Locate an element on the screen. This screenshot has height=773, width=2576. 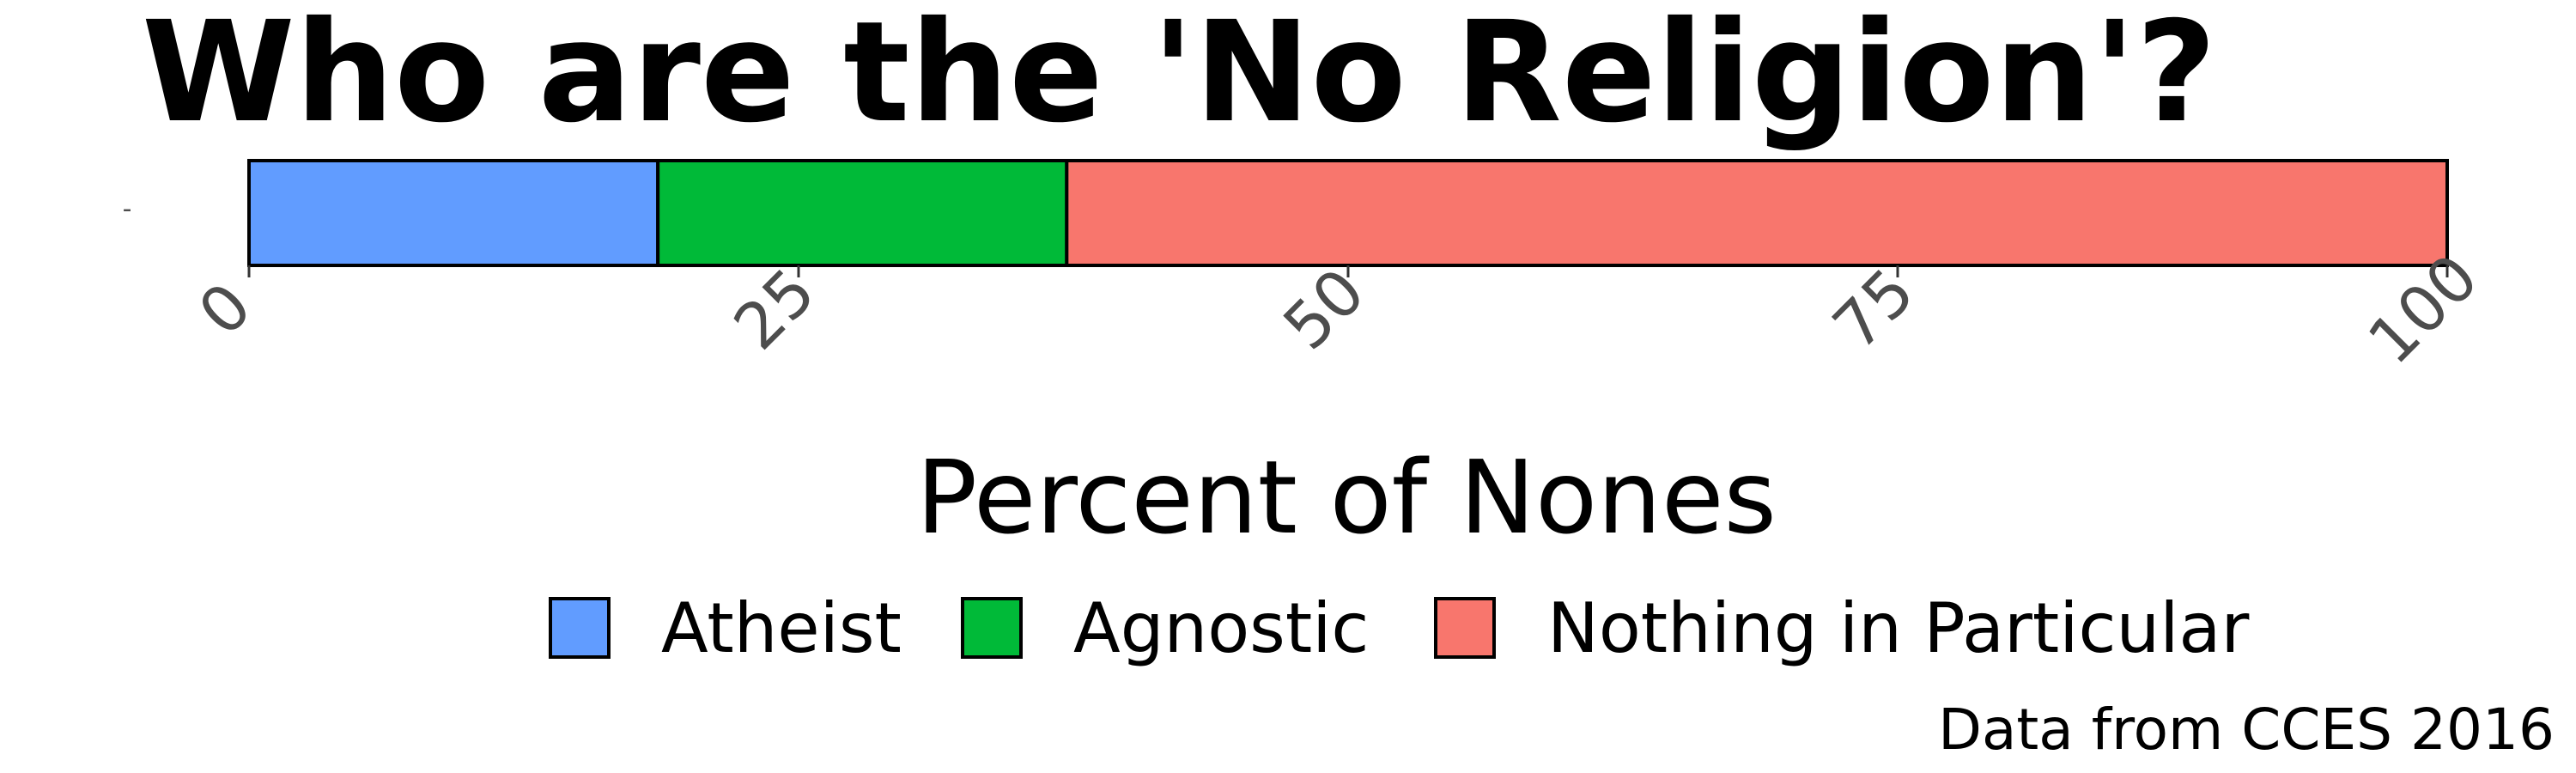
legend: Atheist Agnostic Nothing in Particular is located at coordinates (1399, 628).